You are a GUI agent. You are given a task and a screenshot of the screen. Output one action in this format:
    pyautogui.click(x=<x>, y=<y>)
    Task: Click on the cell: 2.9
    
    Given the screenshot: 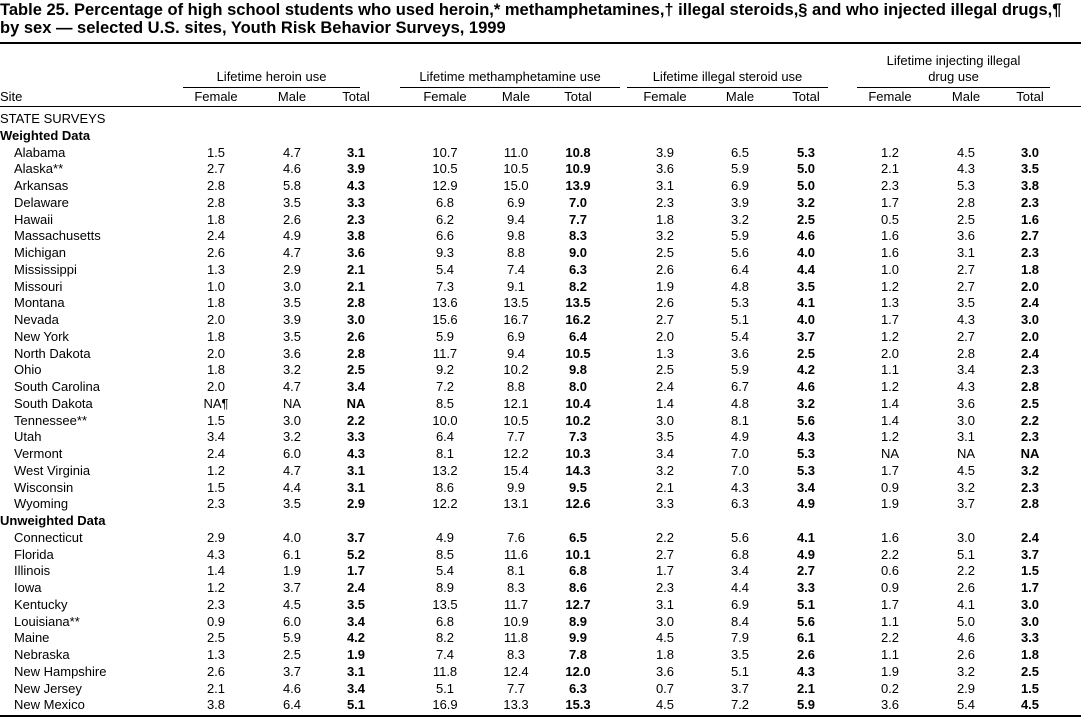 What is the action you would take?
    pyautogui.click(x=292, y=269)
    